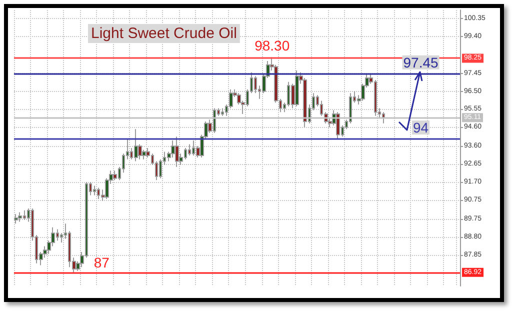 The width and height of the screenshot is (512, 312). What do you see at coordinates (420, 62) in the screenshot?
I see `annotation: 97.45` at bounding box center [420, 62].